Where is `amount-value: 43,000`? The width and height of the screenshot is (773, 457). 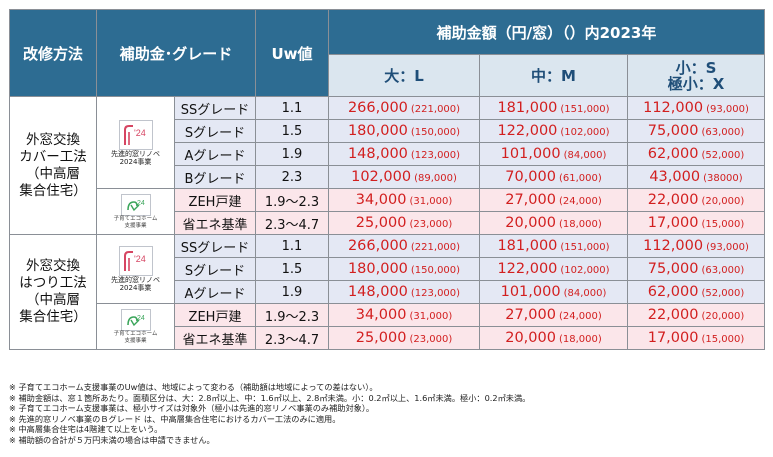
amount-value: 43,000 is located at coordinates (675, 177).